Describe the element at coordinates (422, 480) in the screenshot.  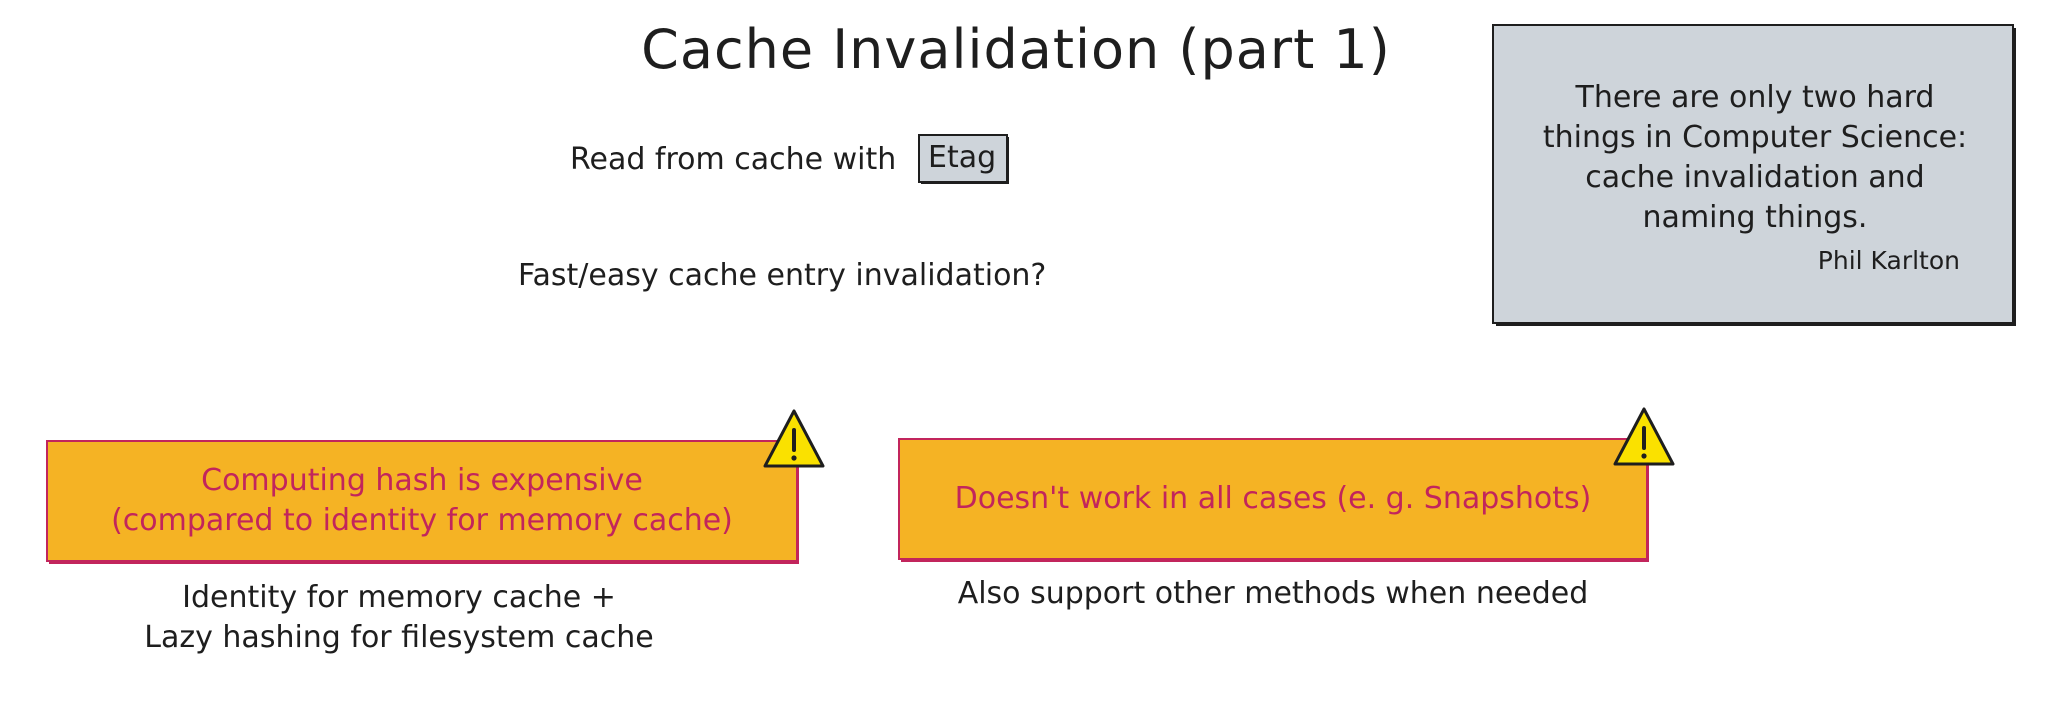
I see `warning-left-line: Computing hash is expensive` at that location.